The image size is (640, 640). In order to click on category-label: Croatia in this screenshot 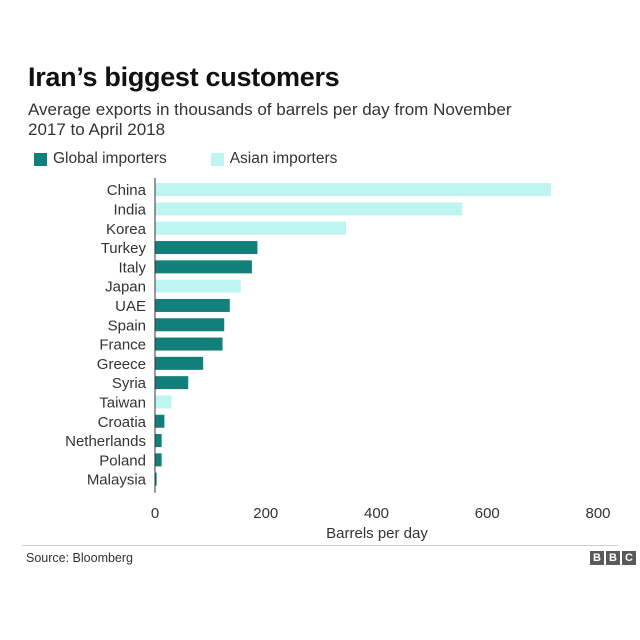, I will do `click(122, 422)`.